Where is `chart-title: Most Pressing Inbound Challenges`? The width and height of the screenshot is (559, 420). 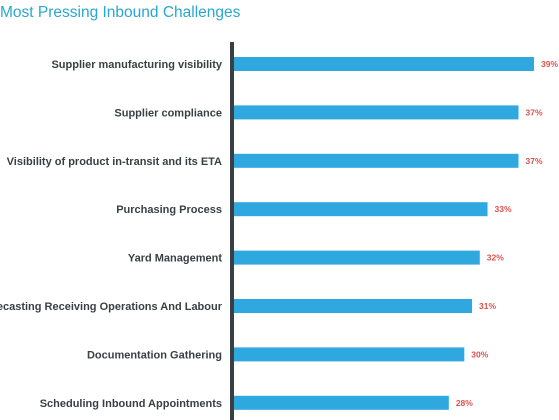 chart-title: Most Pressing Inbound Challenges is located at coordinates (120, 12).